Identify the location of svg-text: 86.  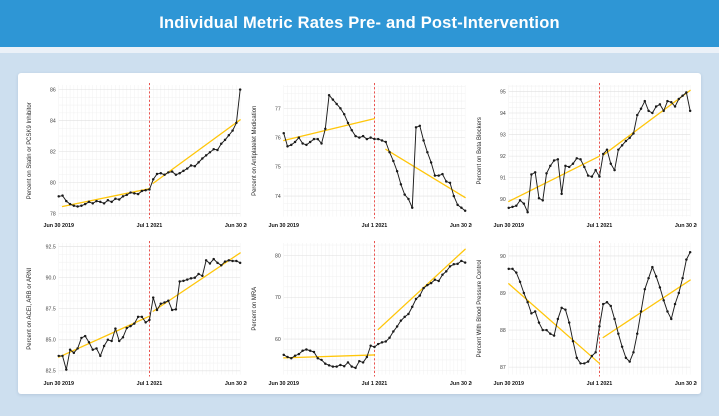
(53, 91).